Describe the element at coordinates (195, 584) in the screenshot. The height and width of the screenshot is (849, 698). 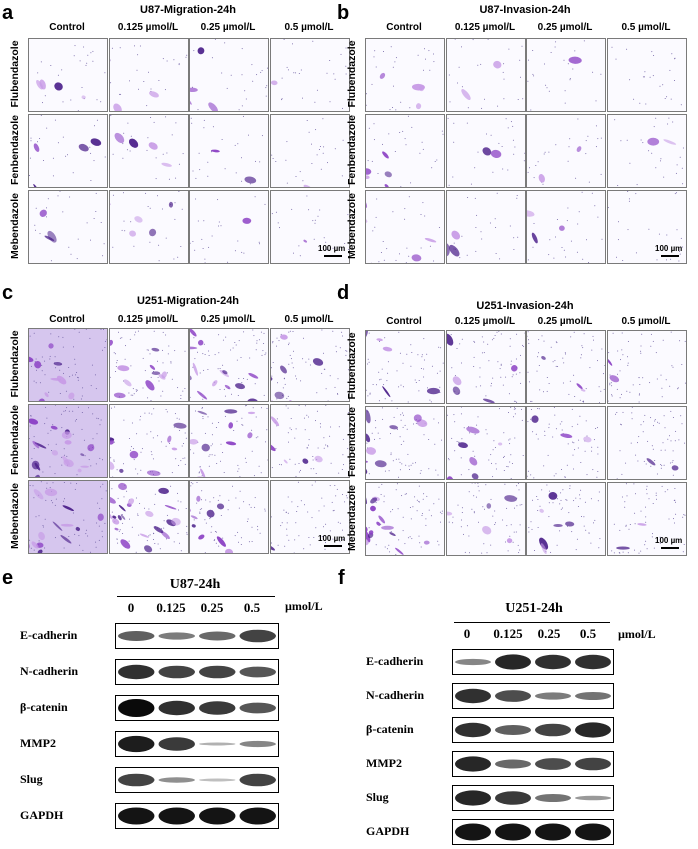
I see `blot-title: U87-24h` at that location.